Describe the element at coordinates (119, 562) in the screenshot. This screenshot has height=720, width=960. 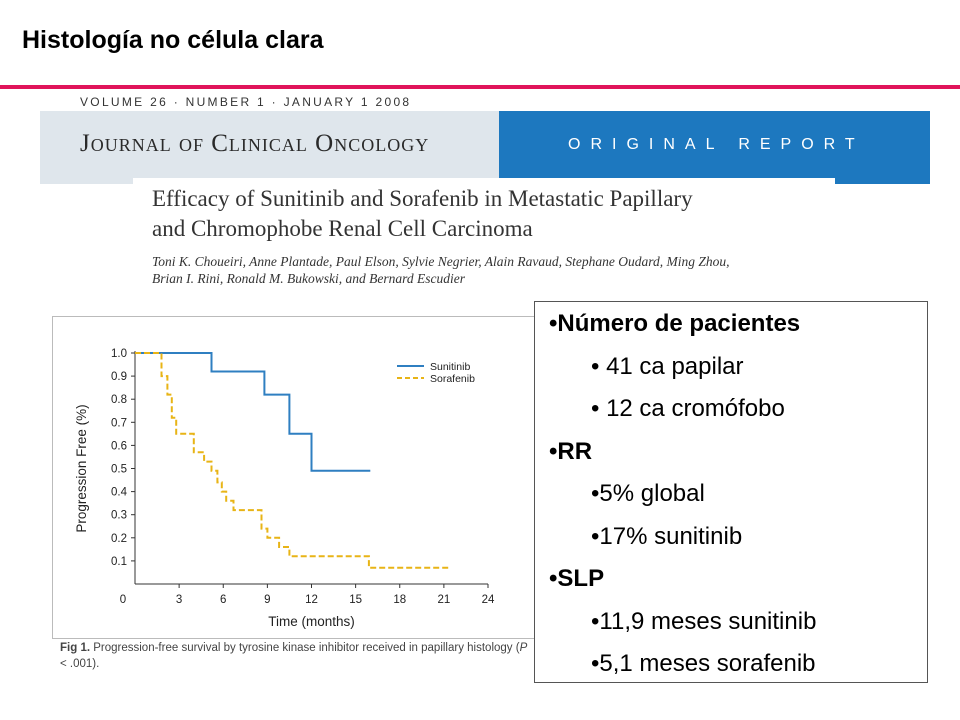
I see `y-tick-label: 0.1` at that location.